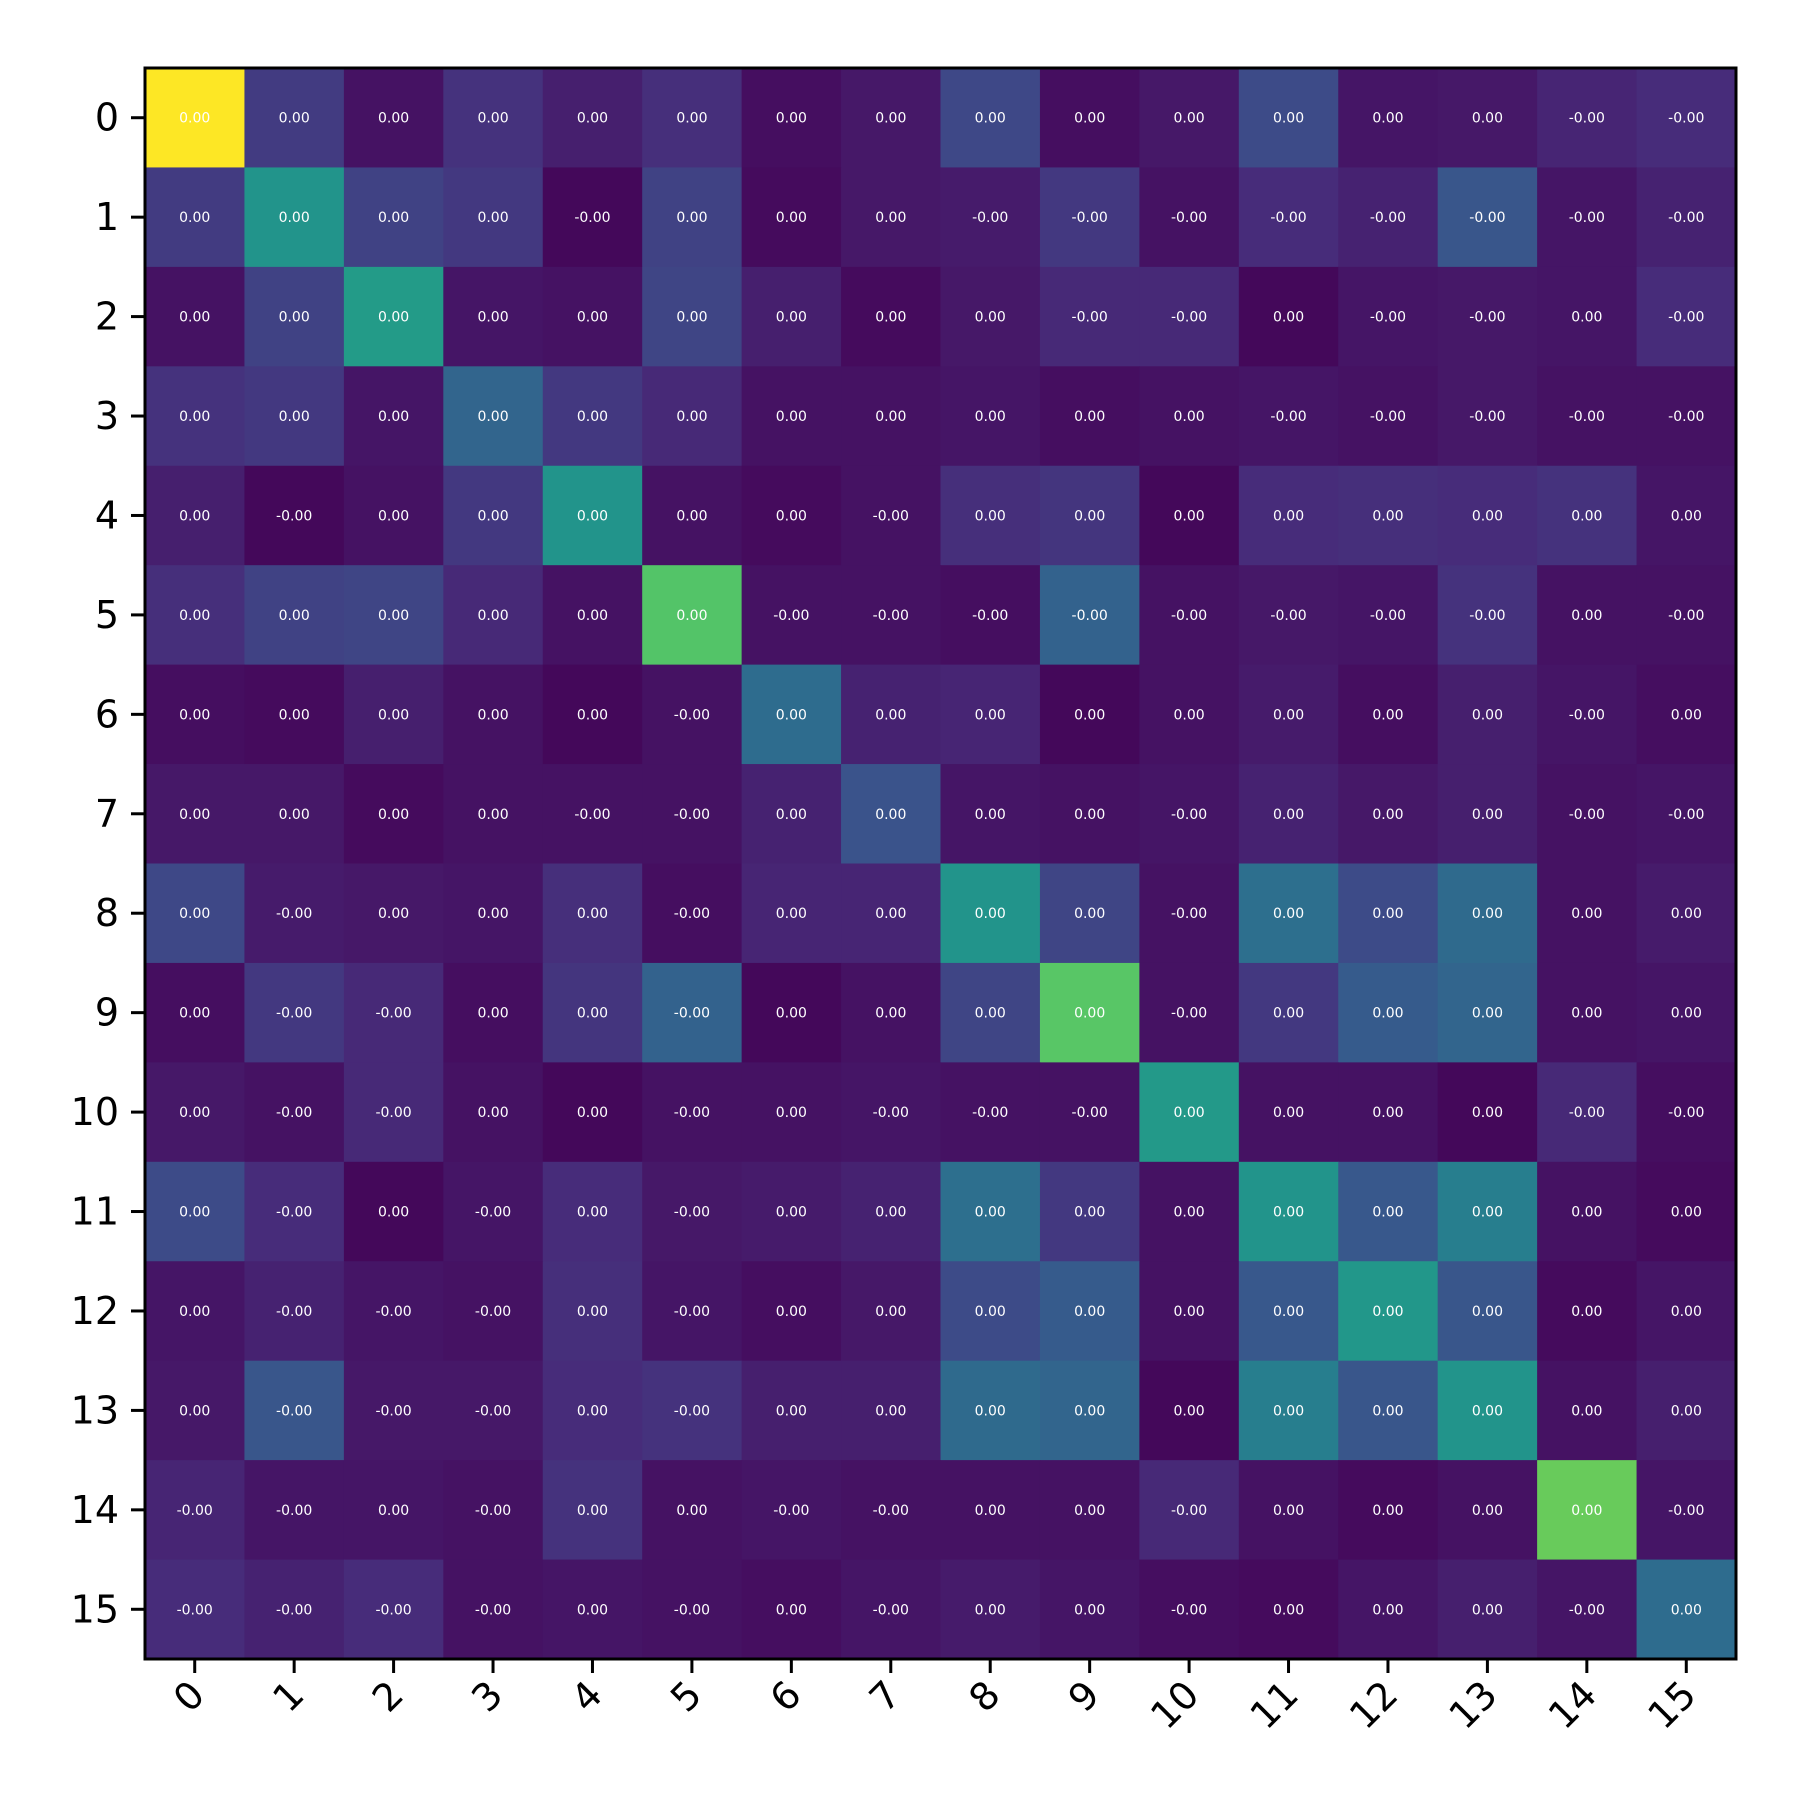 Image resolution: width=1800 pixels, height=1800 pixels. What do you see at coordinates (791, 417) in the screenshot?
I see `cell-value-label-3-6: 0.00` at bounding box center [791, 417].